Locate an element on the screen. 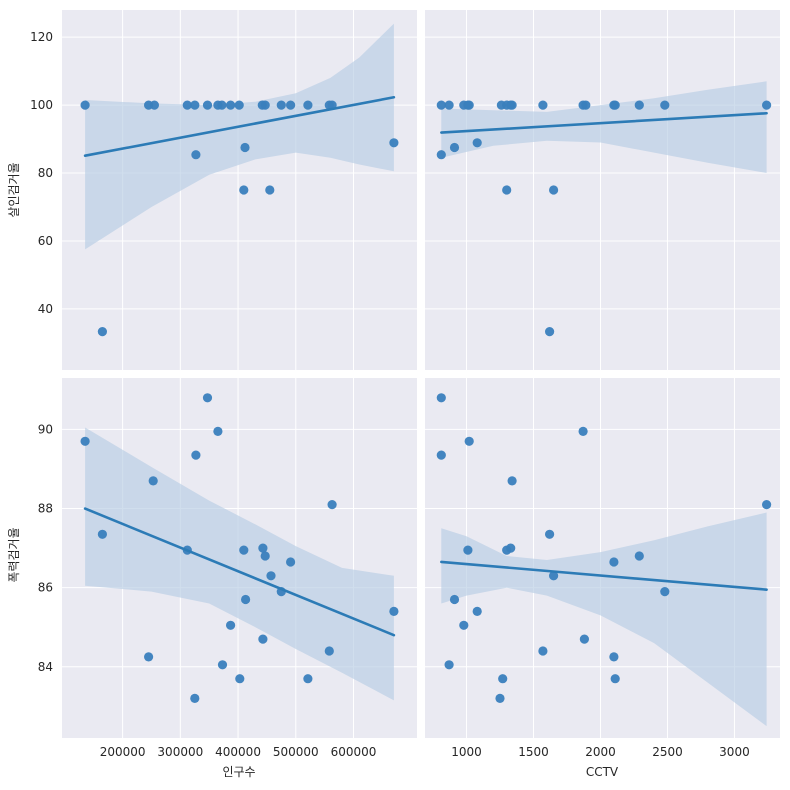 This screenshot has height=790, width=790. y-tick-label: 100 is located at coordinates (41, 105).